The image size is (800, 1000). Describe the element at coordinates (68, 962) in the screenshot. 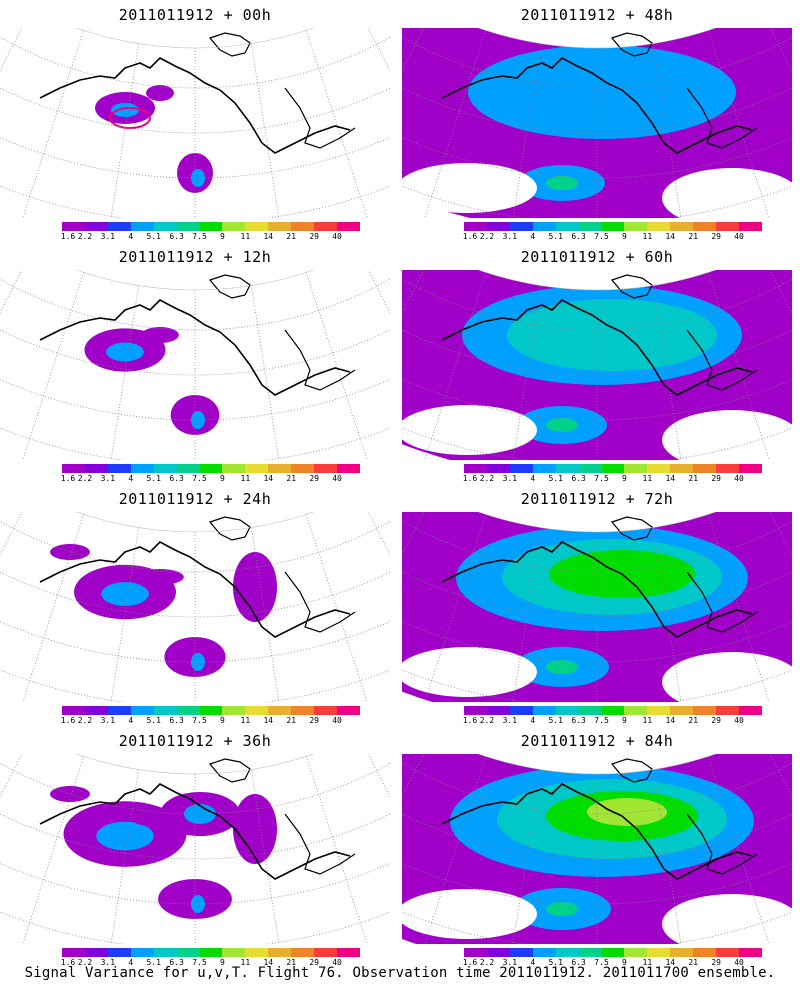

I see `legend-tick-label: 1.6` at that location.